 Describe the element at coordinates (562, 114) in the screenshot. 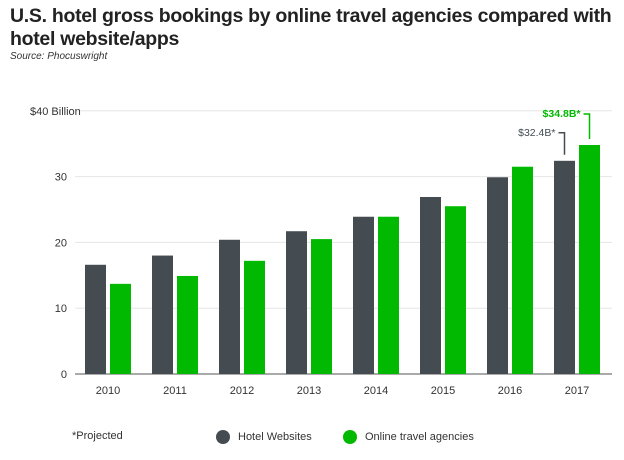

I see `annotation-label: $34.8B*` at that location.